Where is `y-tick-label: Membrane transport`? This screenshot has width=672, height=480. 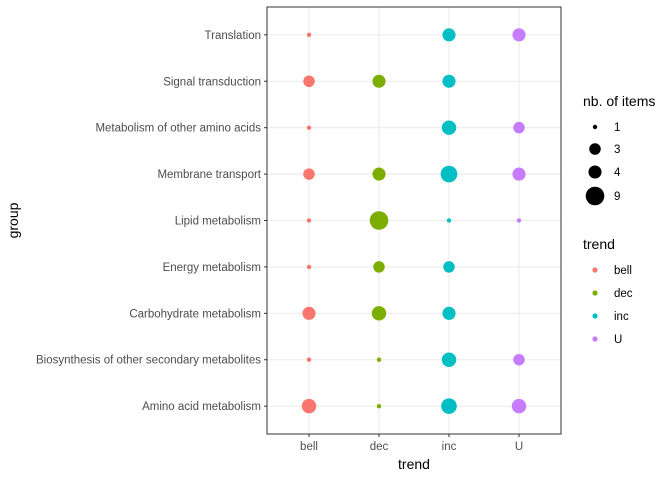
y-tick-label: Membrane transport is located at coordinates (209, 175).